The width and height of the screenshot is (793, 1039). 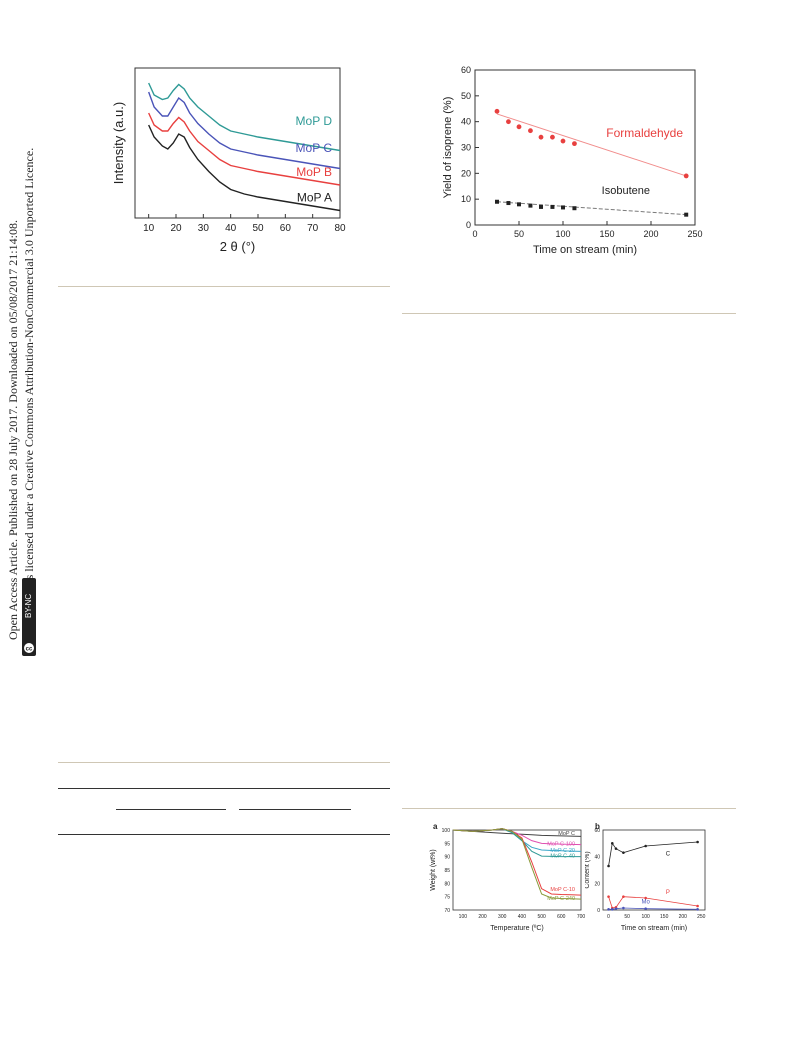 I want to click on series-label: MoP B, so click(x=314, y=172).